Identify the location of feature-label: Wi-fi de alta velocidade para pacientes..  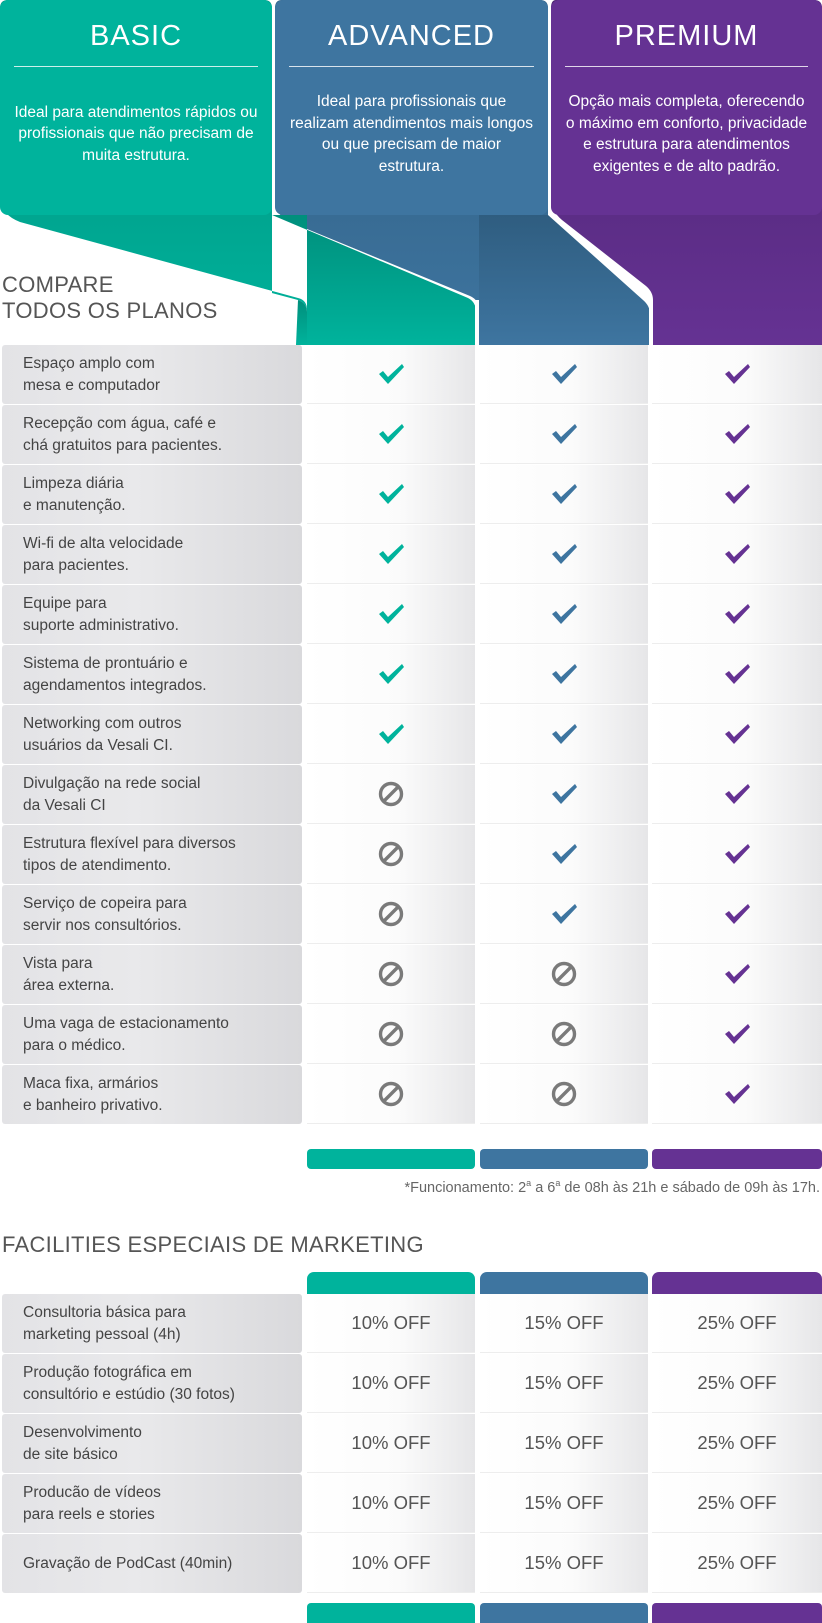
(152, 554).